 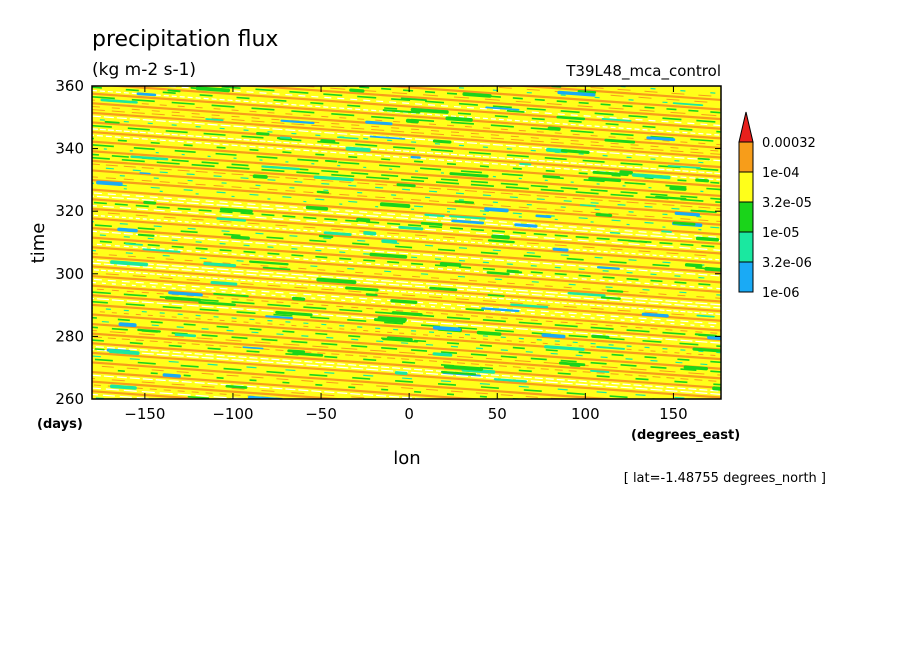 I want to click on y-tick-label: 340, so click(x=69, y=149).